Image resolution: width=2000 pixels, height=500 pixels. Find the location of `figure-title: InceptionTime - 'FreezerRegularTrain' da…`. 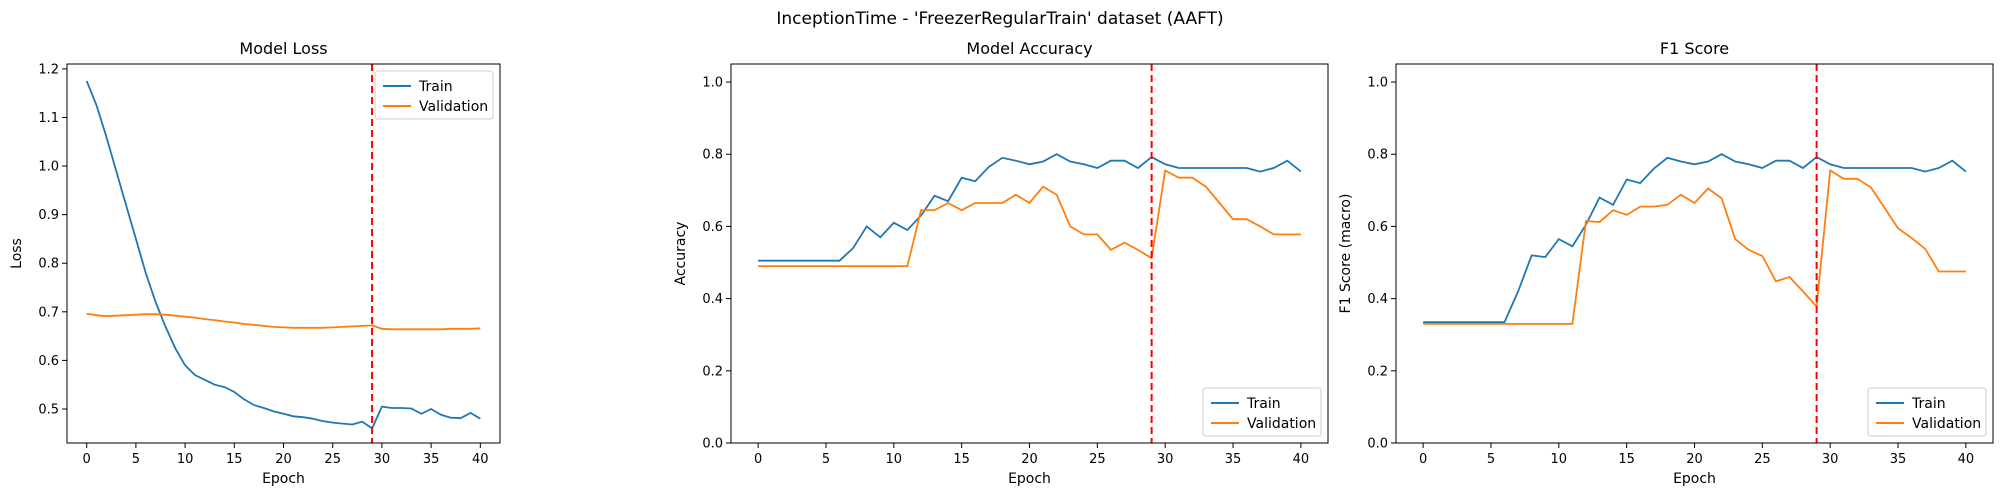

figure-title: InceptionTime - 'FreezerRegularTrain' da… is located at coordinates (999, 19).